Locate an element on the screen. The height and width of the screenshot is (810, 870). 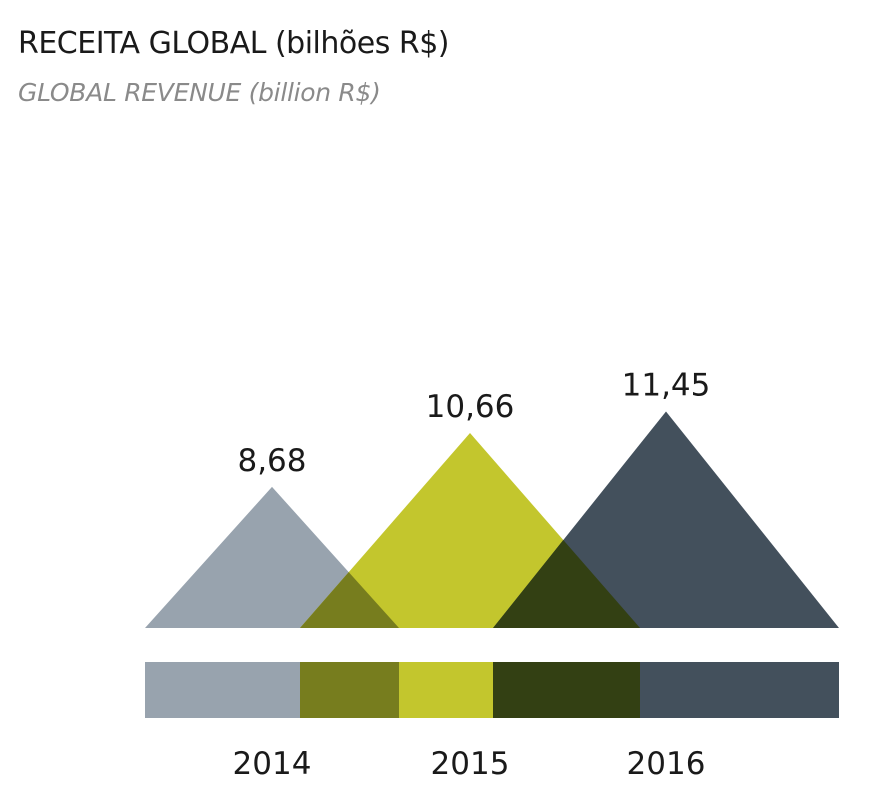
chart-title: RECEITA GLOBAL (bilhões R$) is located at coordinates (234, 43).